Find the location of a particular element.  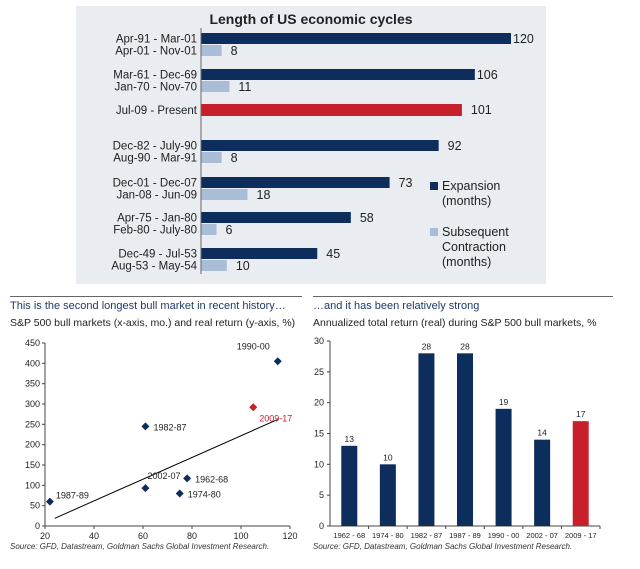

contraction-label: Apr-01 - Nov-01 is located at coordinates (156, 52).